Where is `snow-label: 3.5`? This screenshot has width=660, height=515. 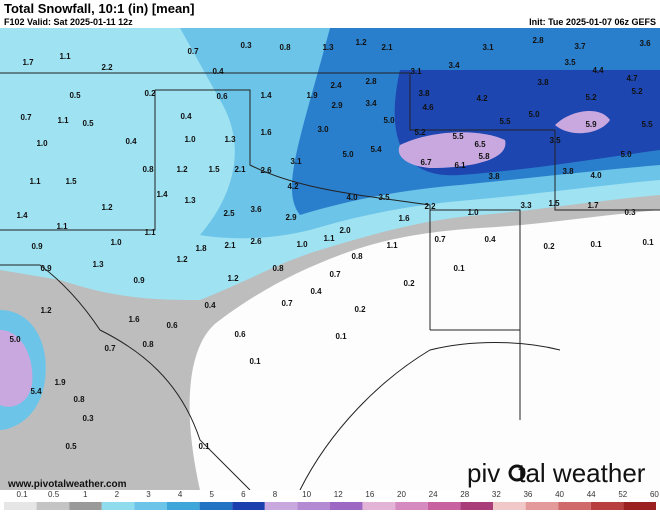 snow-label: 3.5 is located at coordinates (570, 62).